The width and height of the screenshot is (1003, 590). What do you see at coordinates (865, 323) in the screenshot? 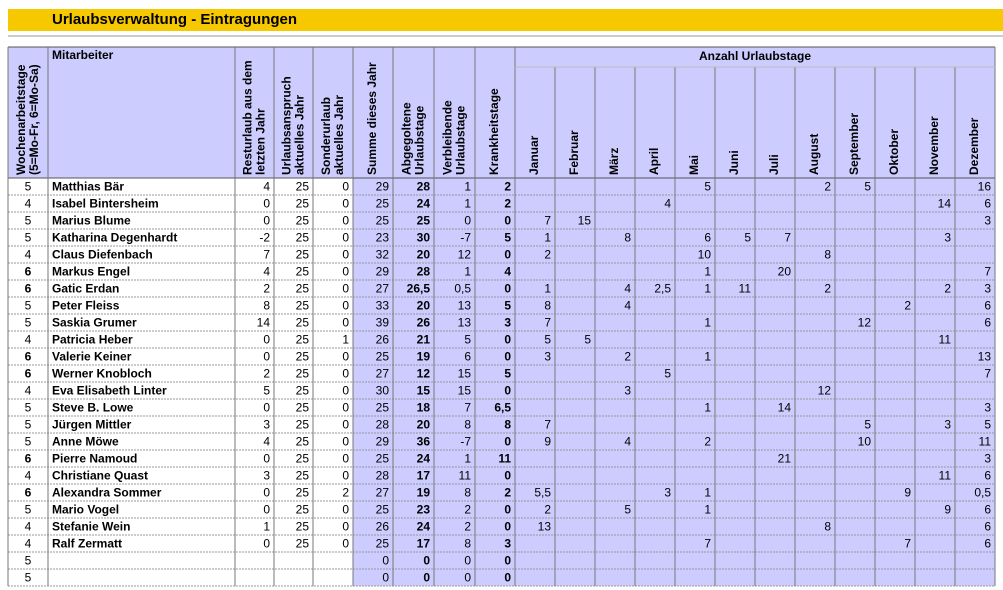
I see `month-value: 12` at bounding box center [865, 323].